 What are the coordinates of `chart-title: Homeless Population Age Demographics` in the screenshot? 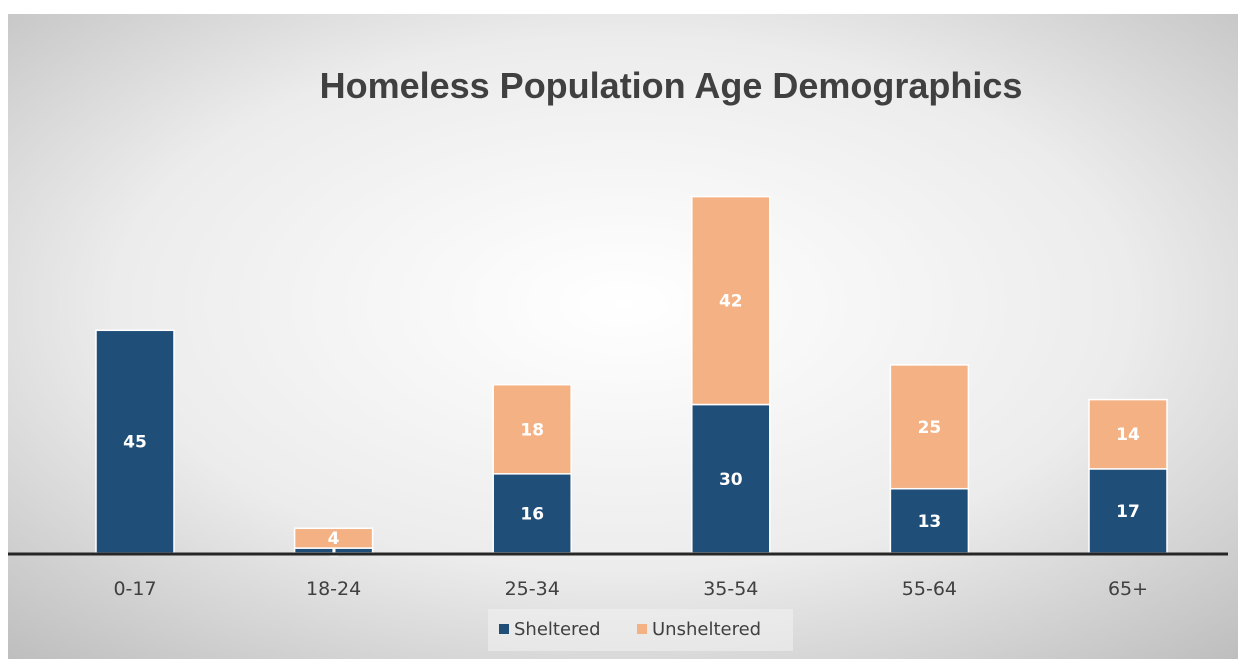 It's located at (671, 85).